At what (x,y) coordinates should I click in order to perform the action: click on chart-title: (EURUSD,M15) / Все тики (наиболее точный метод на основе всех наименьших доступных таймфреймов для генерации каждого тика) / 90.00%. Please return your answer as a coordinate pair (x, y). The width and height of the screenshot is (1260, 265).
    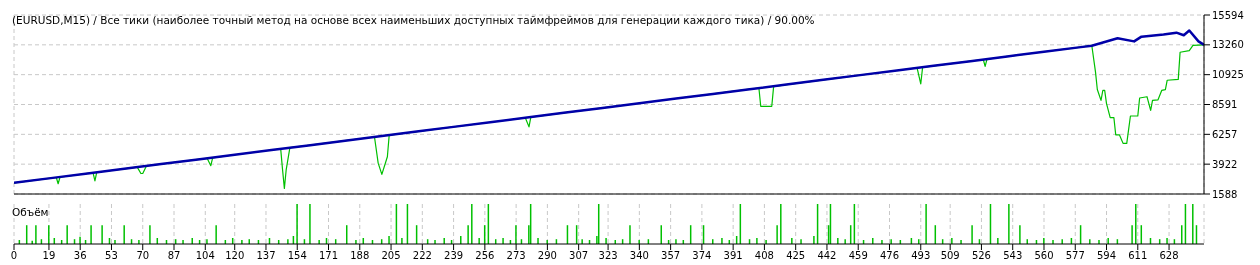
    Looking at the image, I should click on (413, 20).